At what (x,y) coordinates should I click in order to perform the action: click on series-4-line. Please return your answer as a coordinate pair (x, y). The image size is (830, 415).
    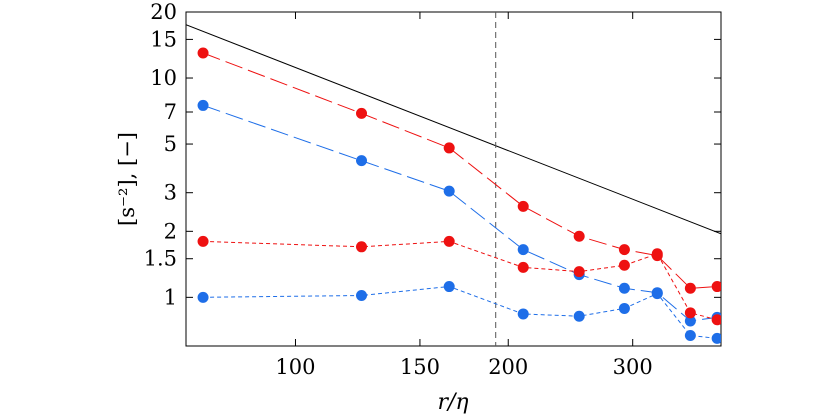
    Looking at the image, I should click on (460, 312).